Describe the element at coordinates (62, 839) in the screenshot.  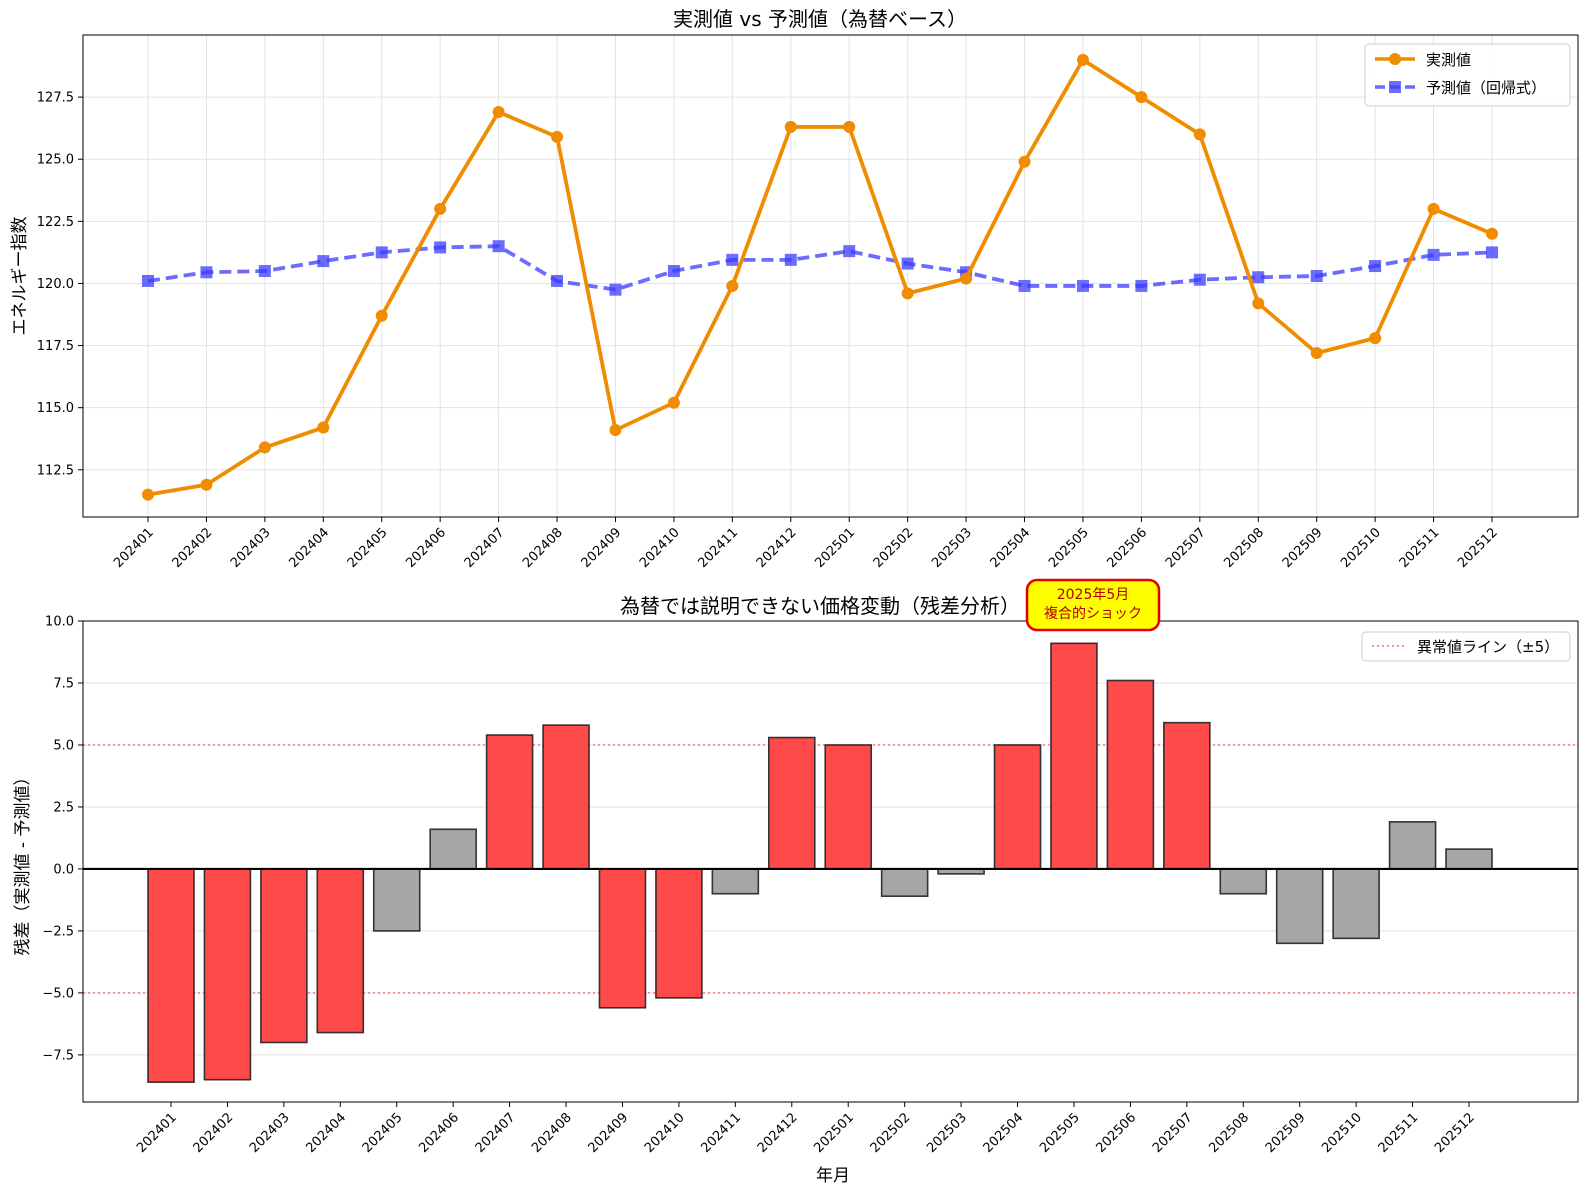
I see `bar-chart-y-ticks: −7.5 −5.0 −2.5 0.0 2.5 5.0 7.5 10.0` at that location.